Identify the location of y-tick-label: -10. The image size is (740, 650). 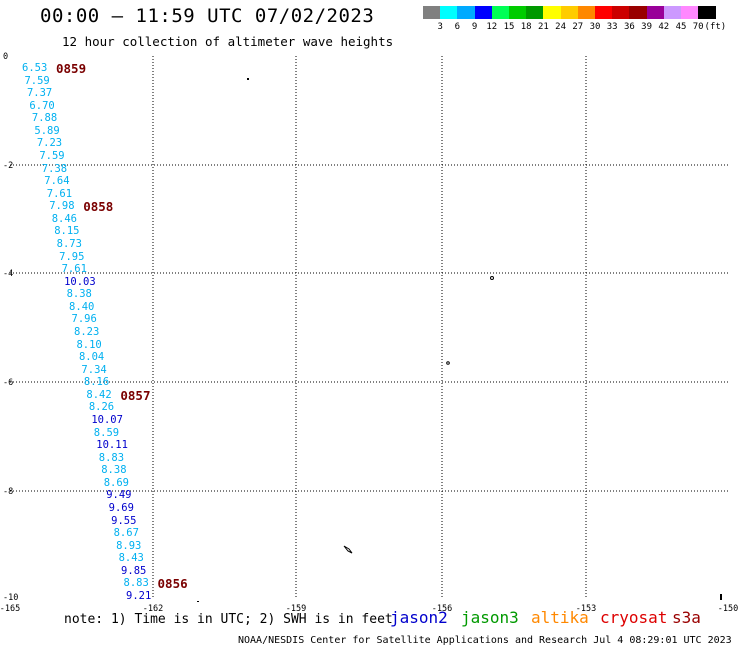
(10, 598).